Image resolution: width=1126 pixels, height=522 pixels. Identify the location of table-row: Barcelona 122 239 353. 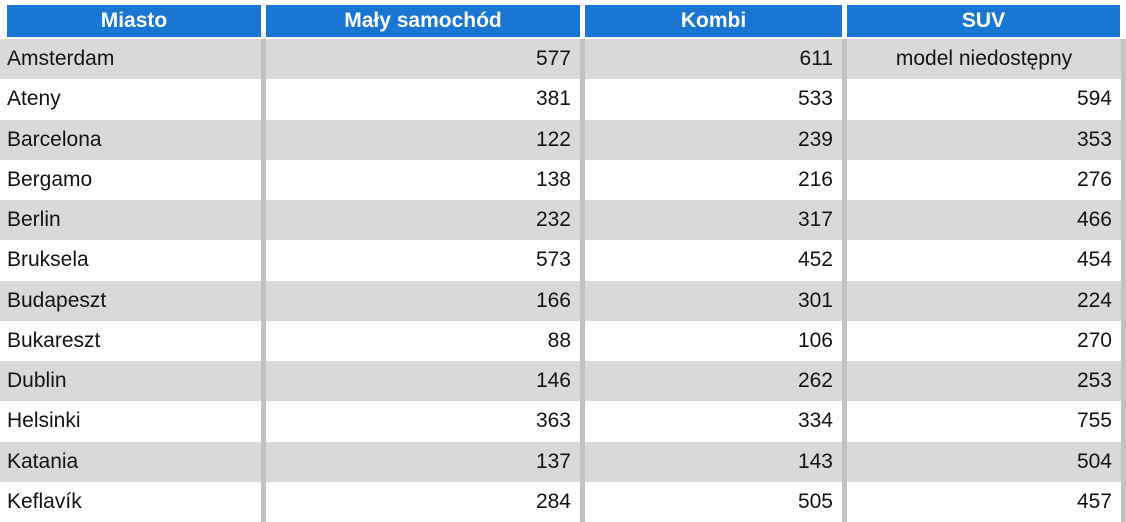
(563, 139).